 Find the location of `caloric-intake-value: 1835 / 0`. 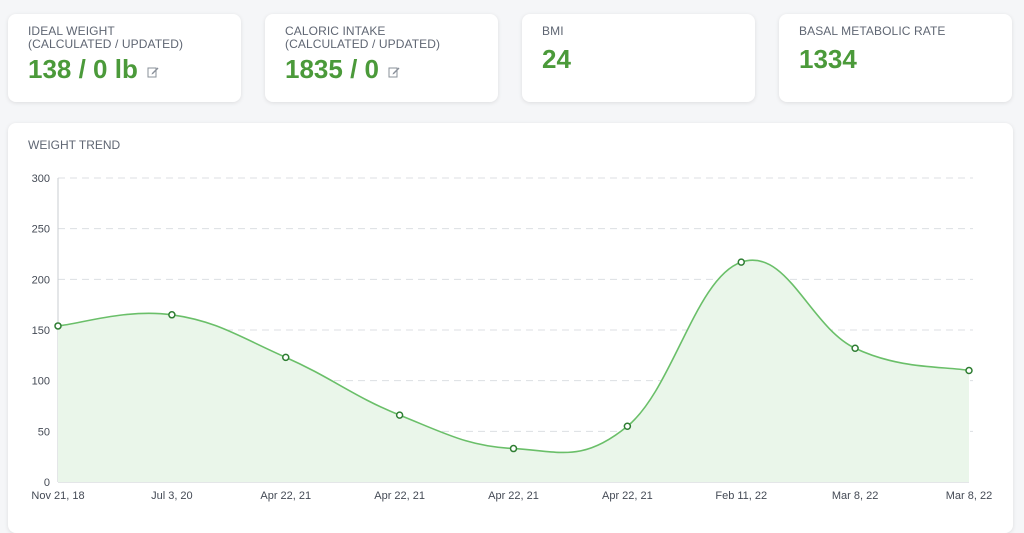

caloric-intake-value: 1835 / 0 is located at coordinates (332, 69).